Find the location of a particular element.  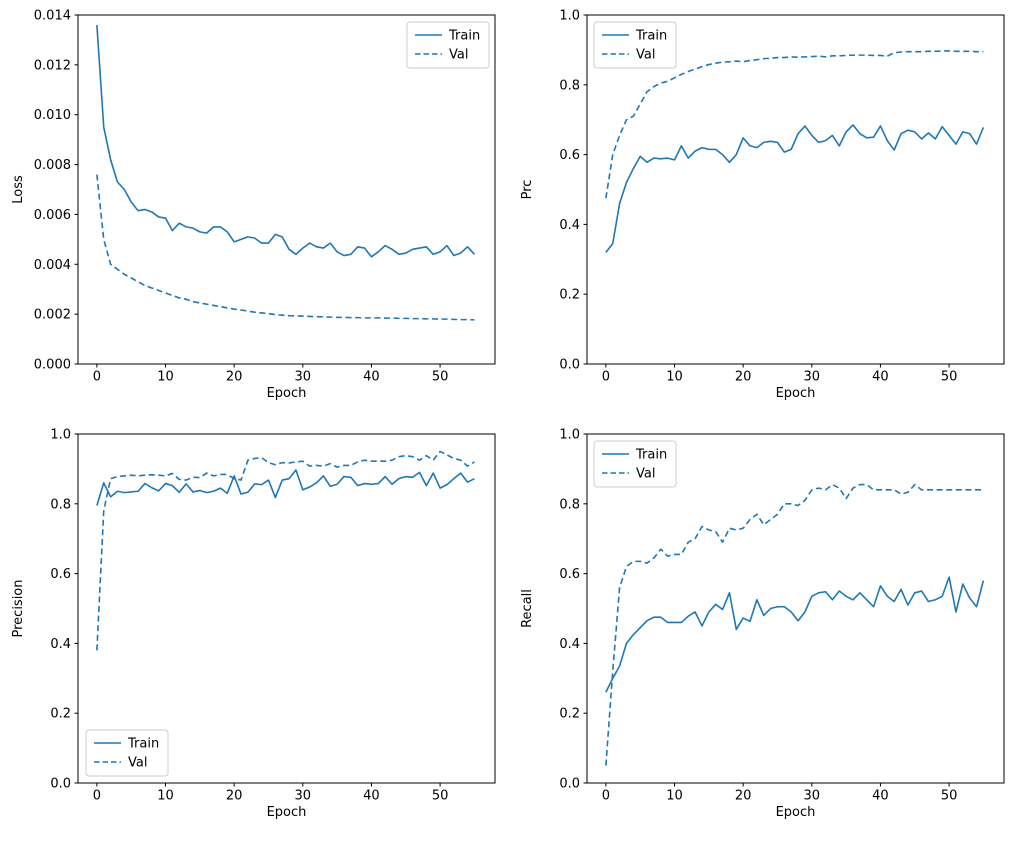

loss-legend-box is located at coordinates (448, 45).